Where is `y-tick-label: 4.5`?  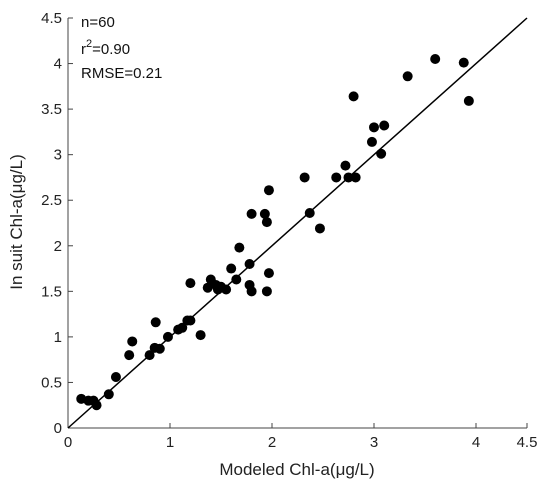 y-tick-label: 4.5 is located at coordinates (51, 18).